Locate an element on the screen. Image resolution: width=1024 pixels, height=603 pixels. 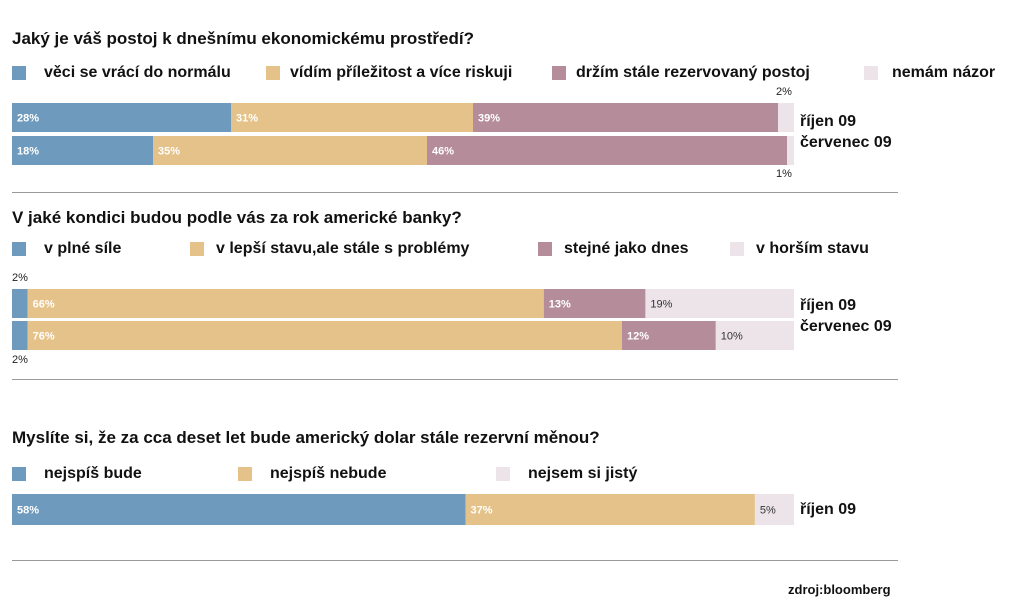
chart1-legend-label: věci se vrácí do normálu is located at coordinates (137, 72).